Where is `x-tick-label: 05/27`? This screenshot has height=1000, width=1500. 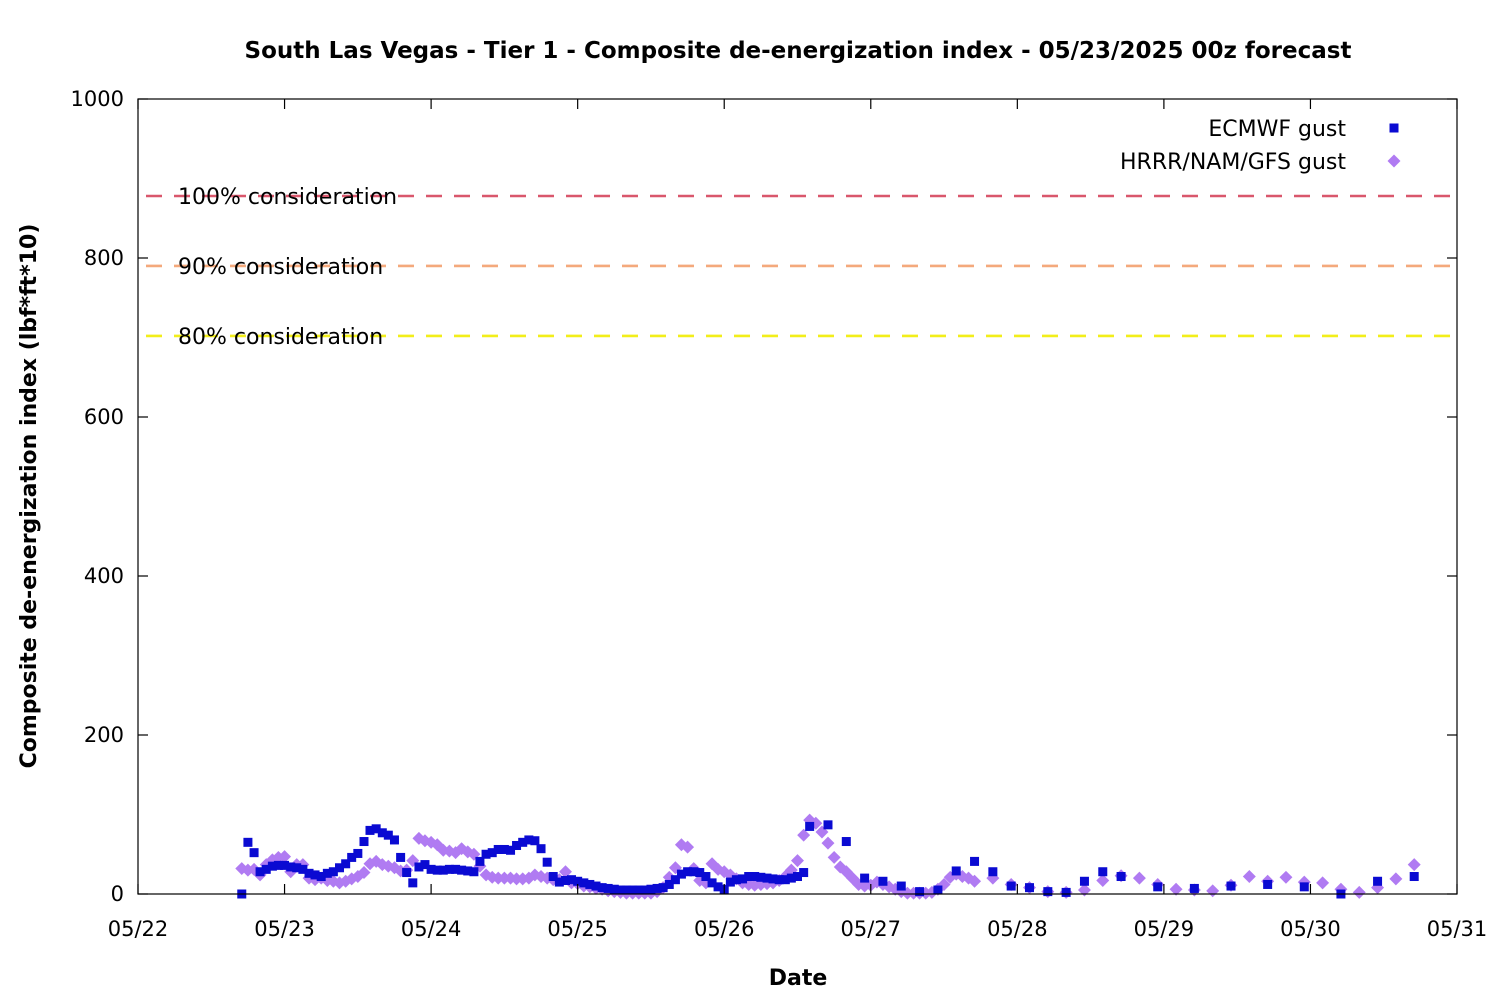
x-tick-label: 05/27 is located at coordinates (871, 929).